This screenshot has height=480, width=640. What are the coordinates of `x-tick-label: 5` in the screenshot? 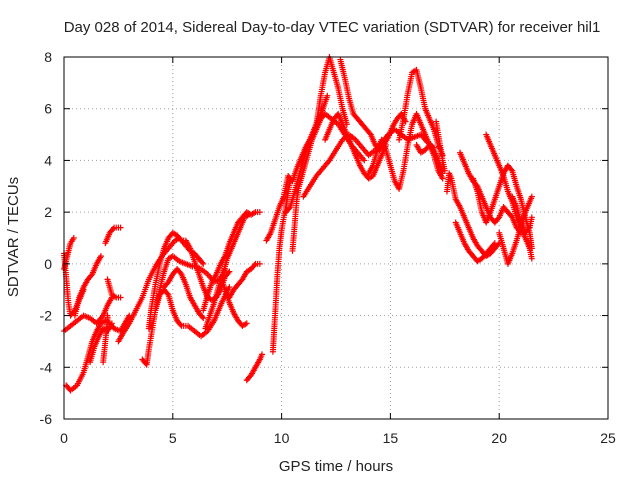 It's located at (173, 438).